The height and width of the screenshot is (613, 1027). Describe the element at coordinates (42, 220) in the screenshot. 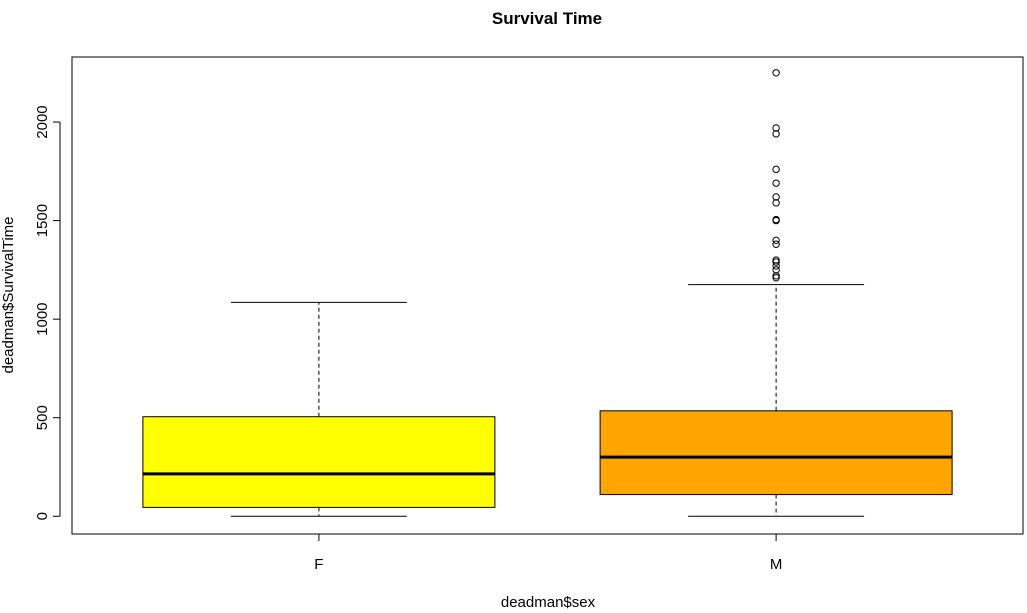

I see `y-tick-label: 1500` at that location.